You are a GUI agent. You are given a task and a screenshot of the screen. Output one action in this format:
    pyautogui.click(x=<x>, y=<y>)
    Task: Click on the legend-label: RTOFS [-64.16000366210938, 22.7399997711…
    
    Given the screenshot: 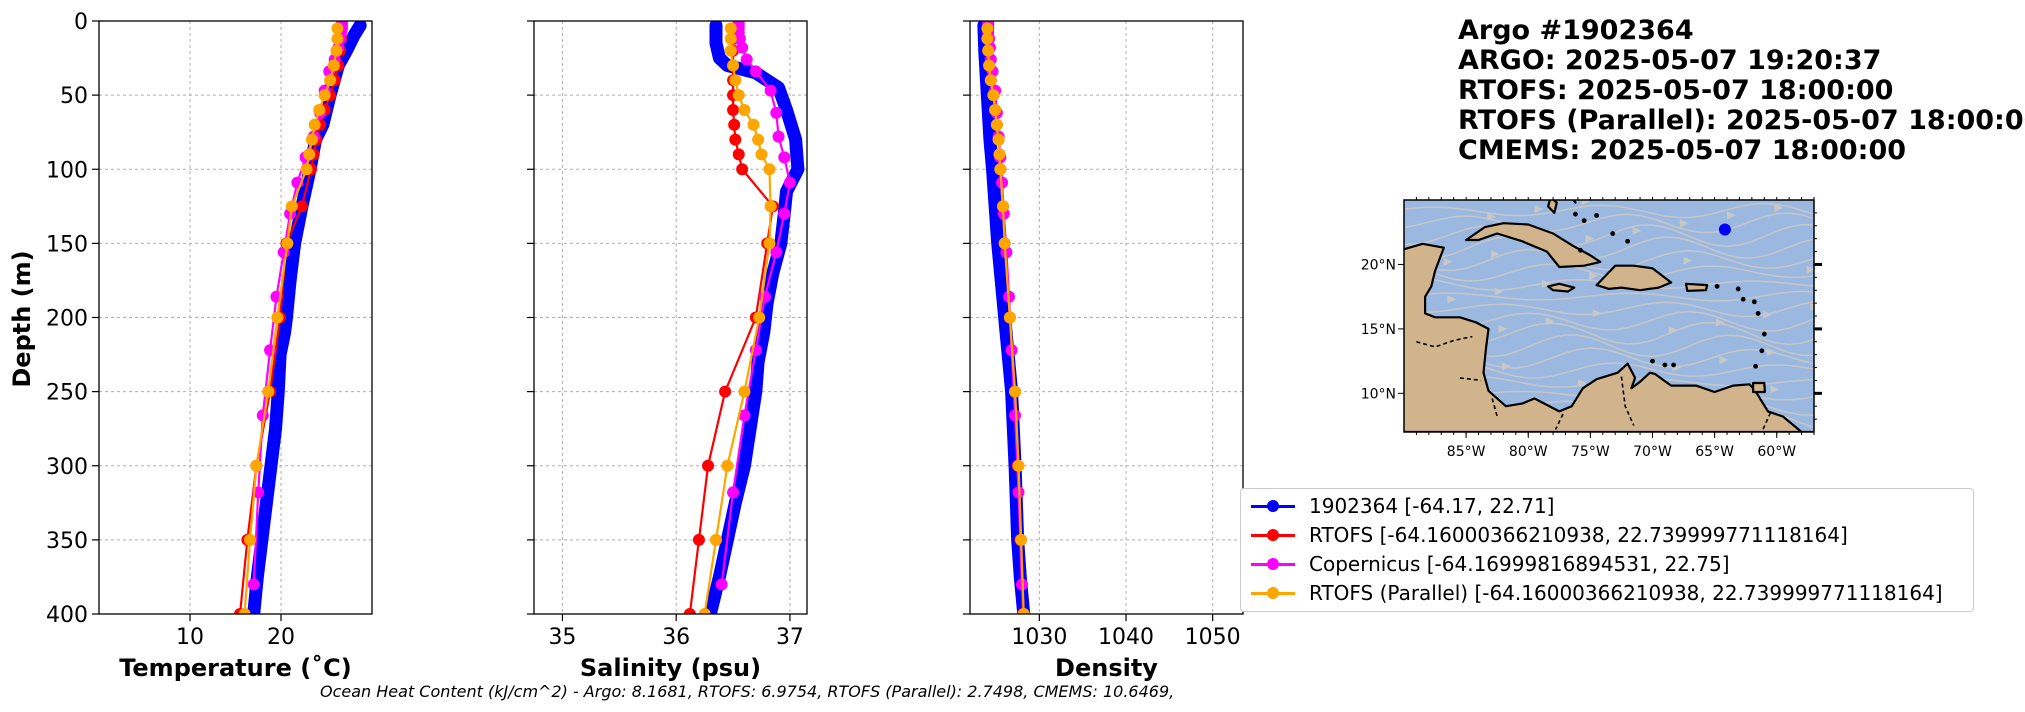 What is the action you would take?
    pyautogui.click(x=1578, y=535)
    